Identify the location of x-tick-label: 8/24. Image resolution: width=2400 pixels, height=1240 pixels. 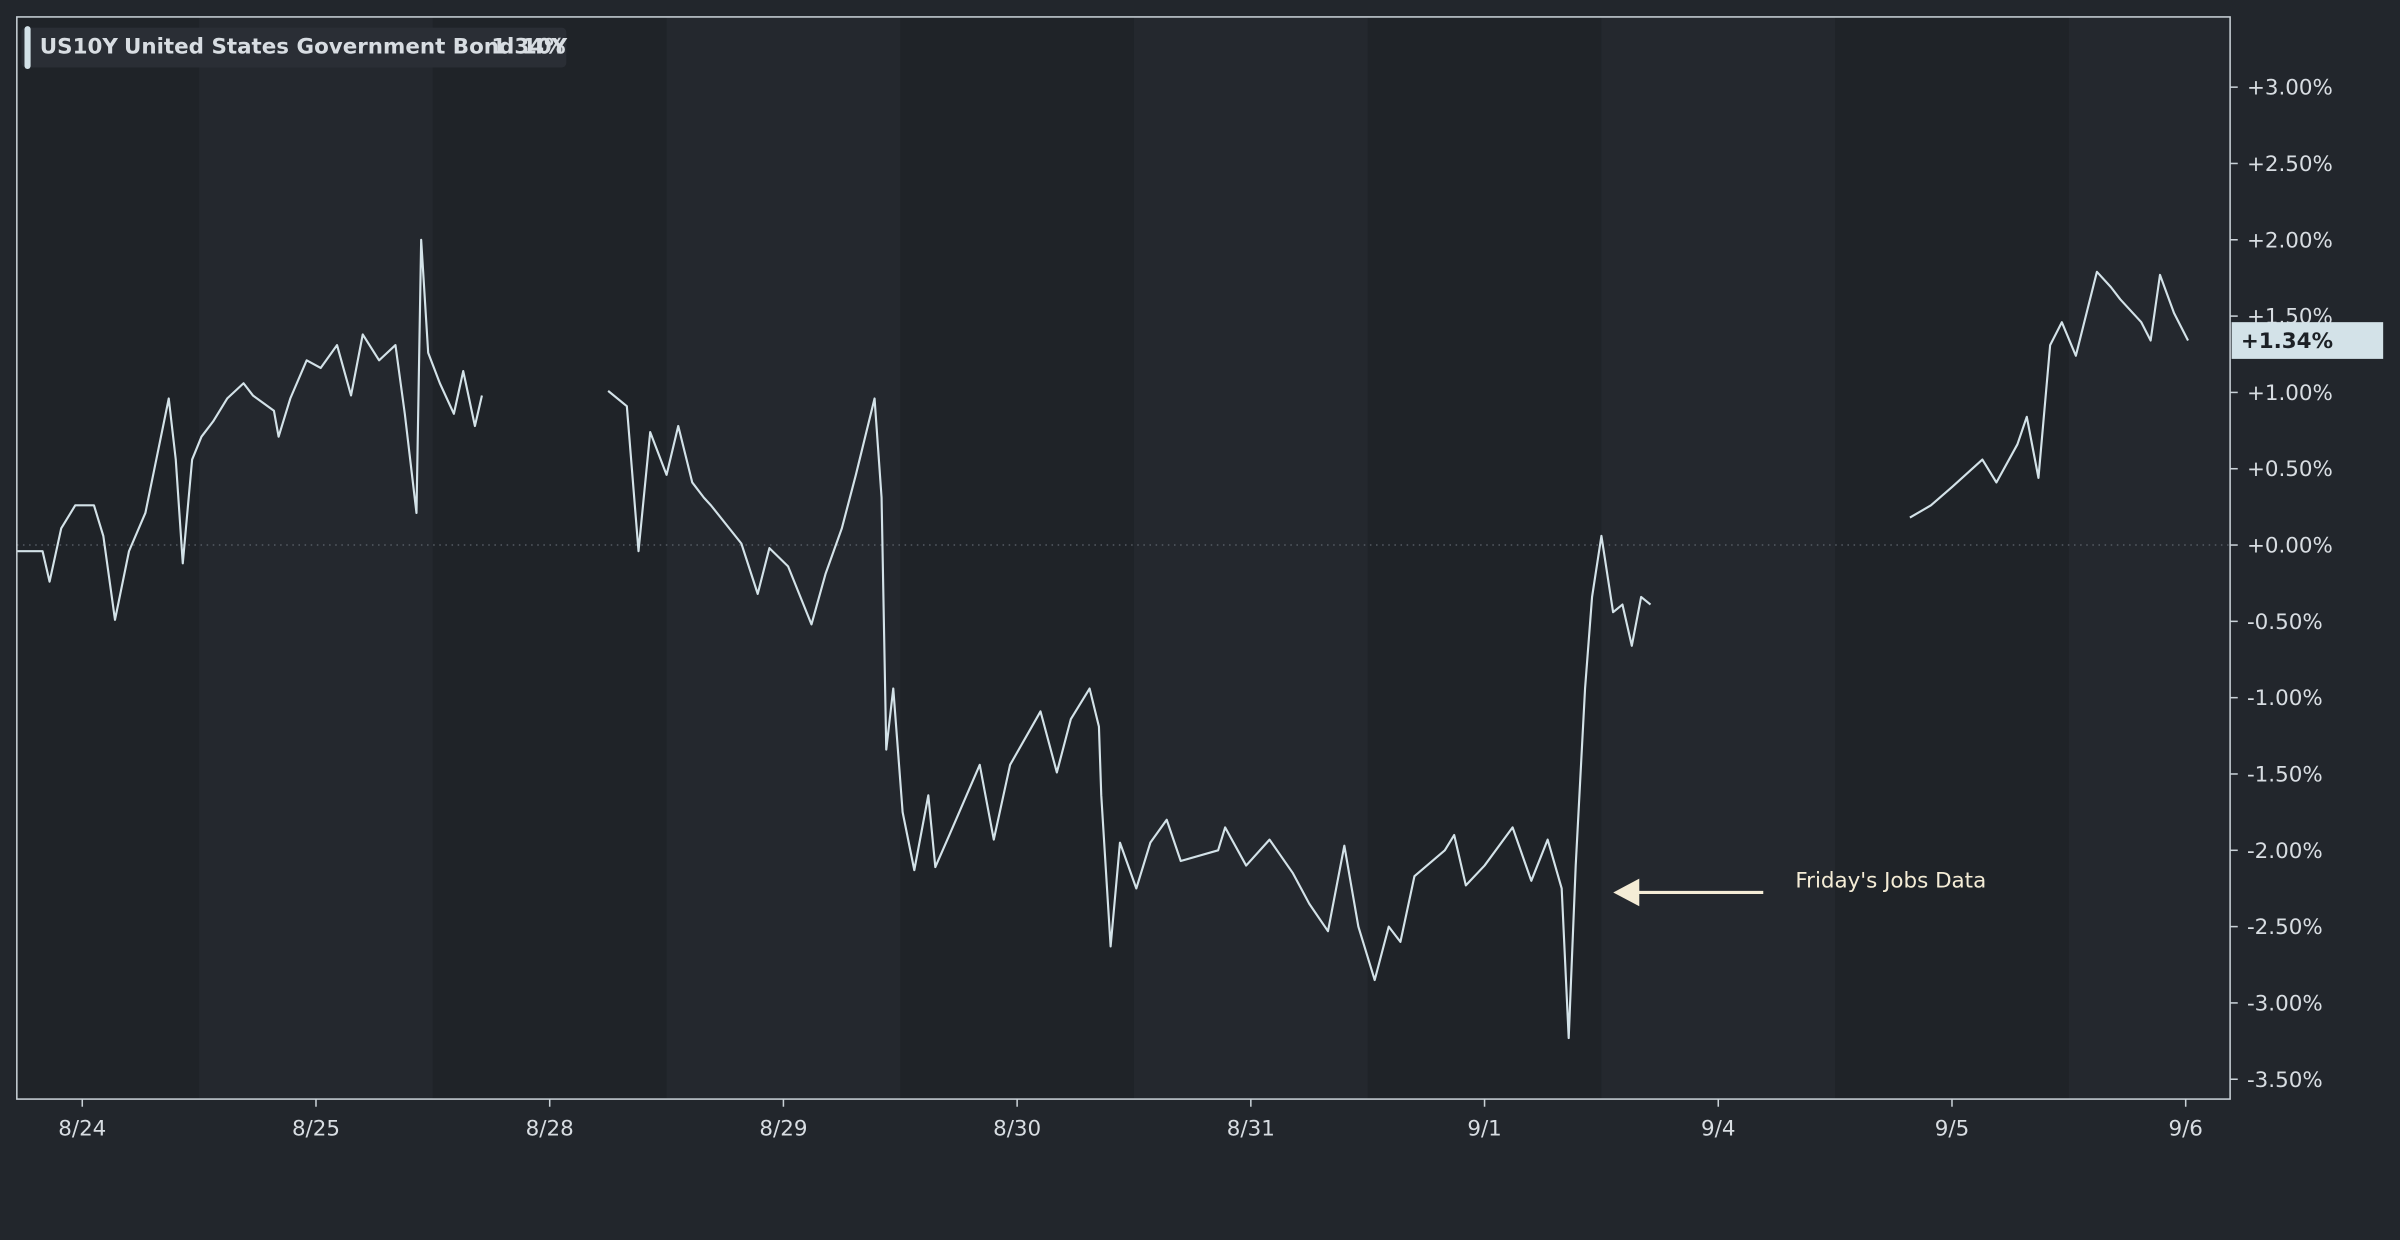
(82, 1129).